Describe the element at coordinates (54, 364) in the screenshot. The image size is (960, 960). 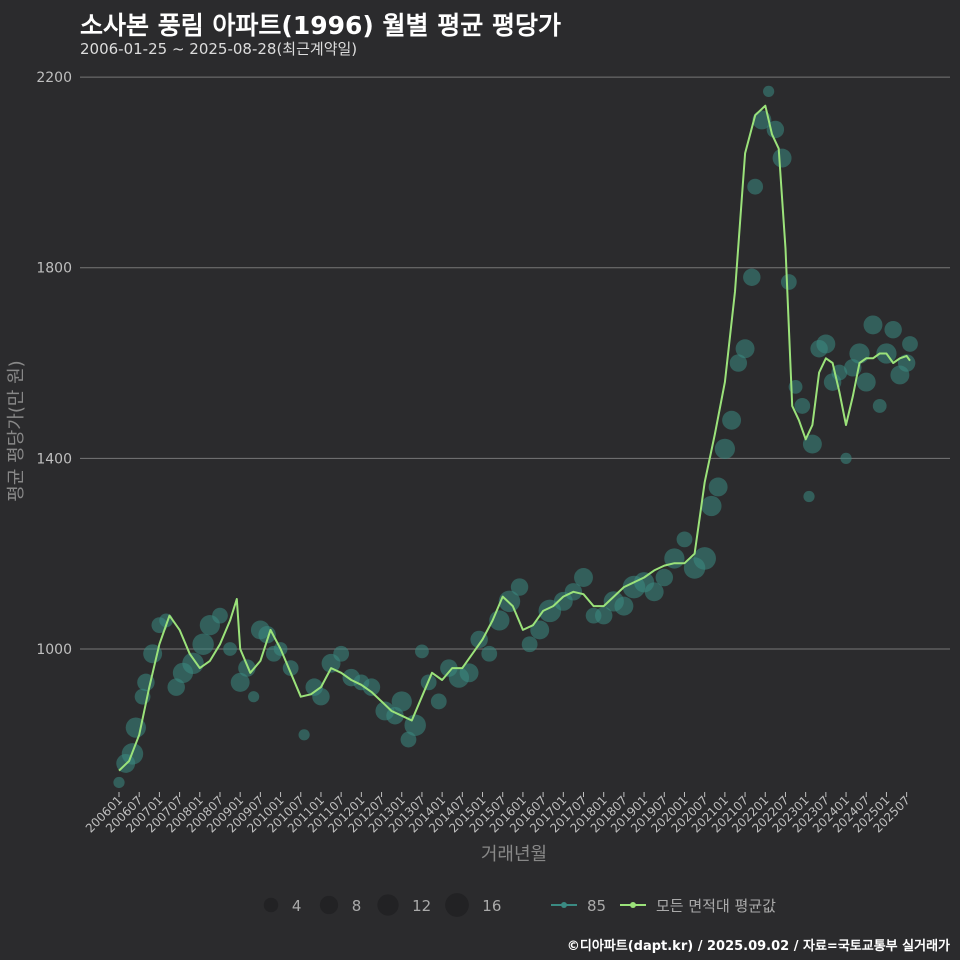
I see `y-axis-ticks: 1000 1400 1800 2200` at that location.